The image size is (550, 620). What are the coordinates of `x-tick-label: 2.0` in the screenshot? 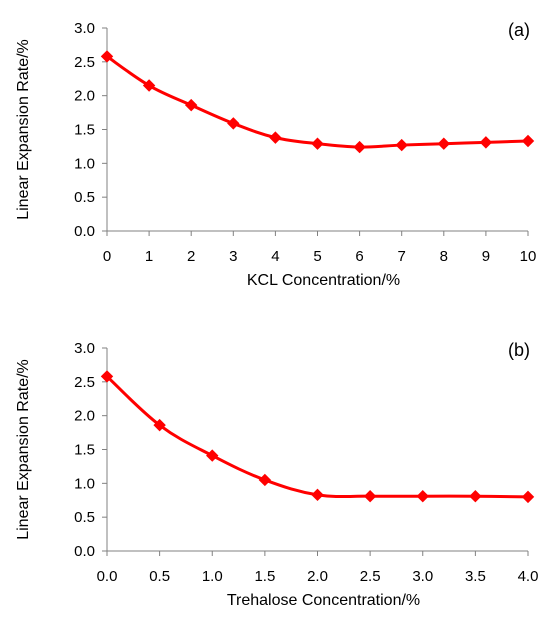 It's located at (317, 576).